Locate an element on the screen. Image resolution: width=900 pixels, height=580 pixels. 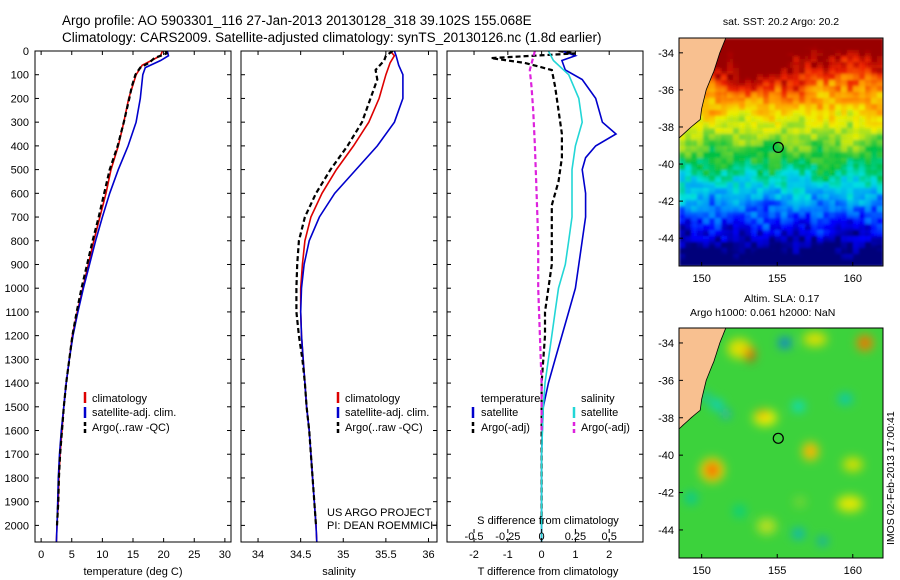
sla-map-field is located at coordinates (781, 443).